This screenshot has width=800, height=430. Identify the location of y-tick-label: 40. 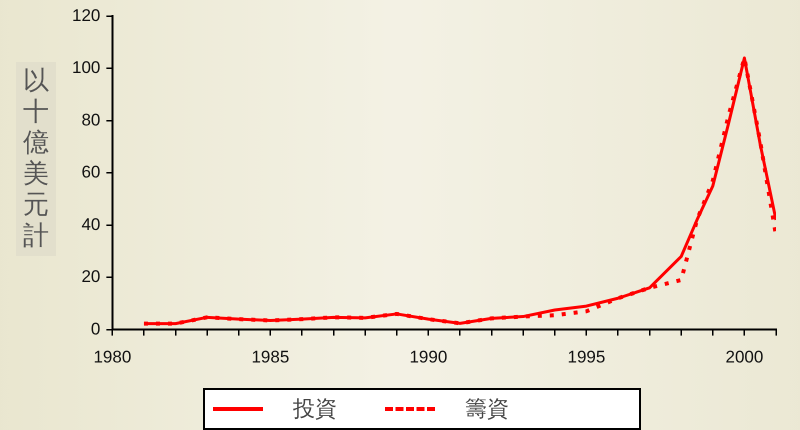
(90, 224).